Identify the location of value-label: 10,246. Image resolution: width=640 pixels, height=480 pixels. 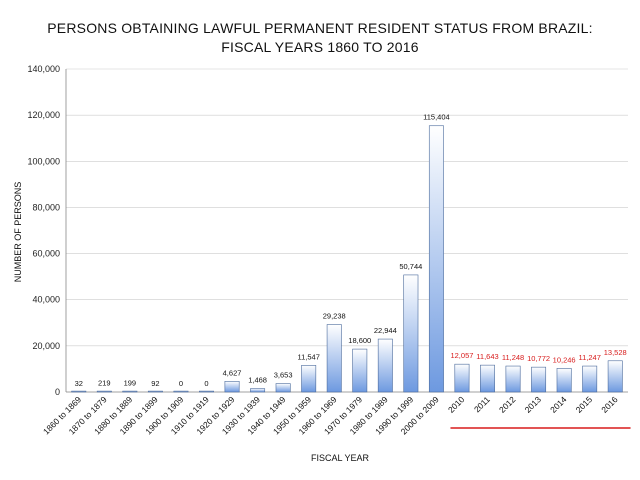
(564, 359).